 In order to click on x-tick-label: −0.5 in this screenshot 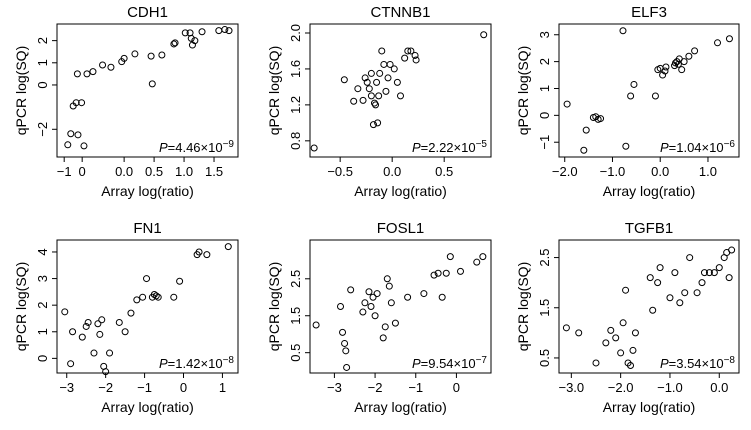, I will do `click(340, 171)`.